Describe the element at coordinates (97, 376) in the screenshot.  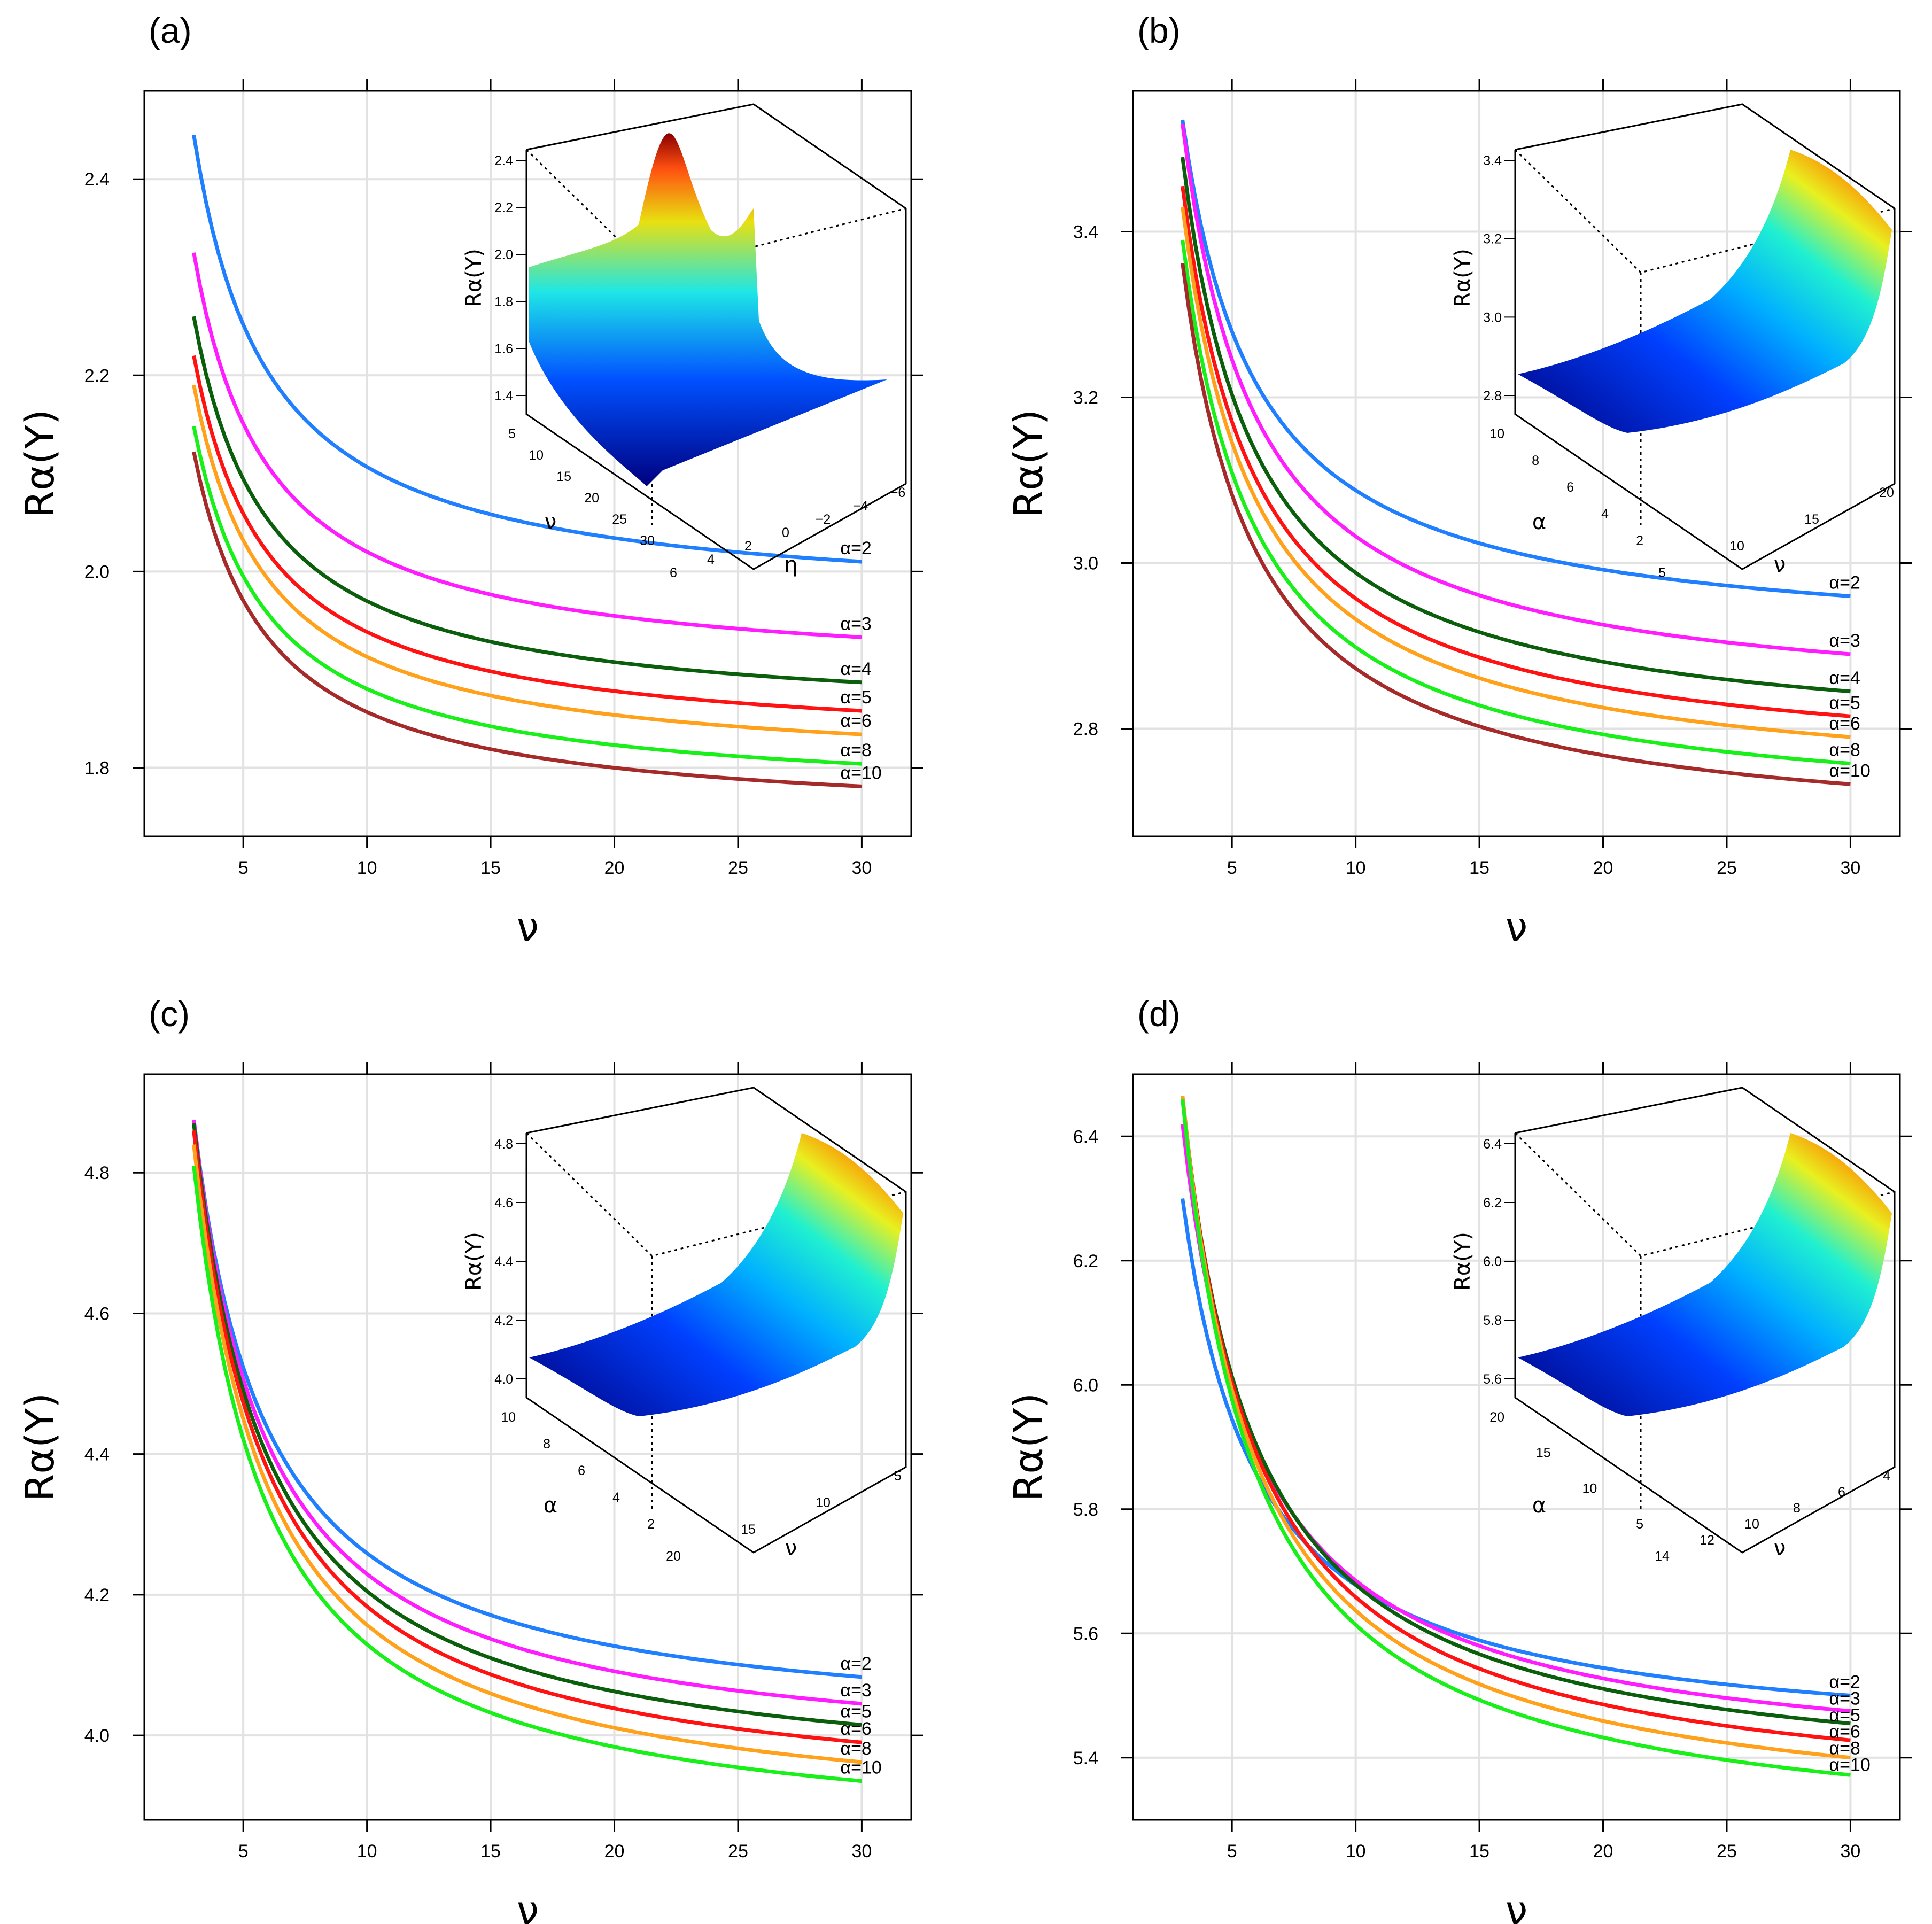
I see `y-tick-label: 2.2` at that location.